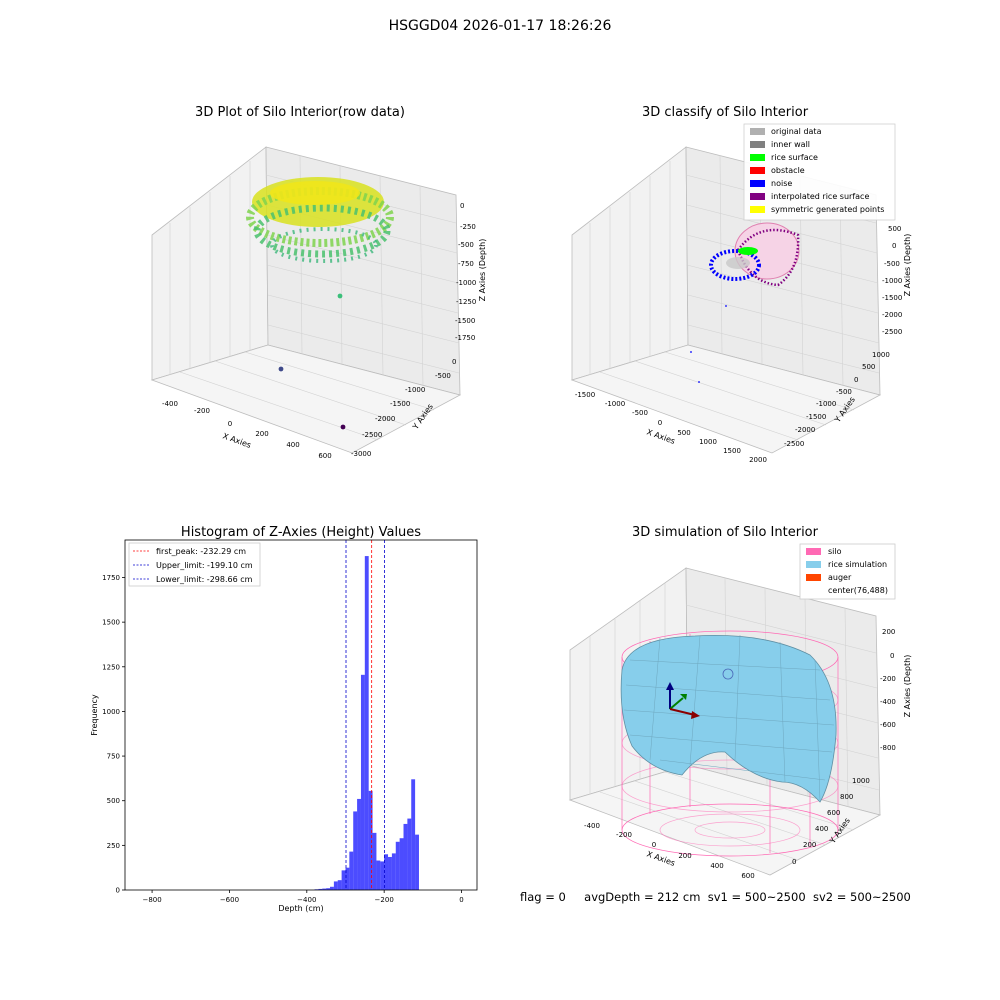  I want to click on legend-label: auger, so click(840, 577).